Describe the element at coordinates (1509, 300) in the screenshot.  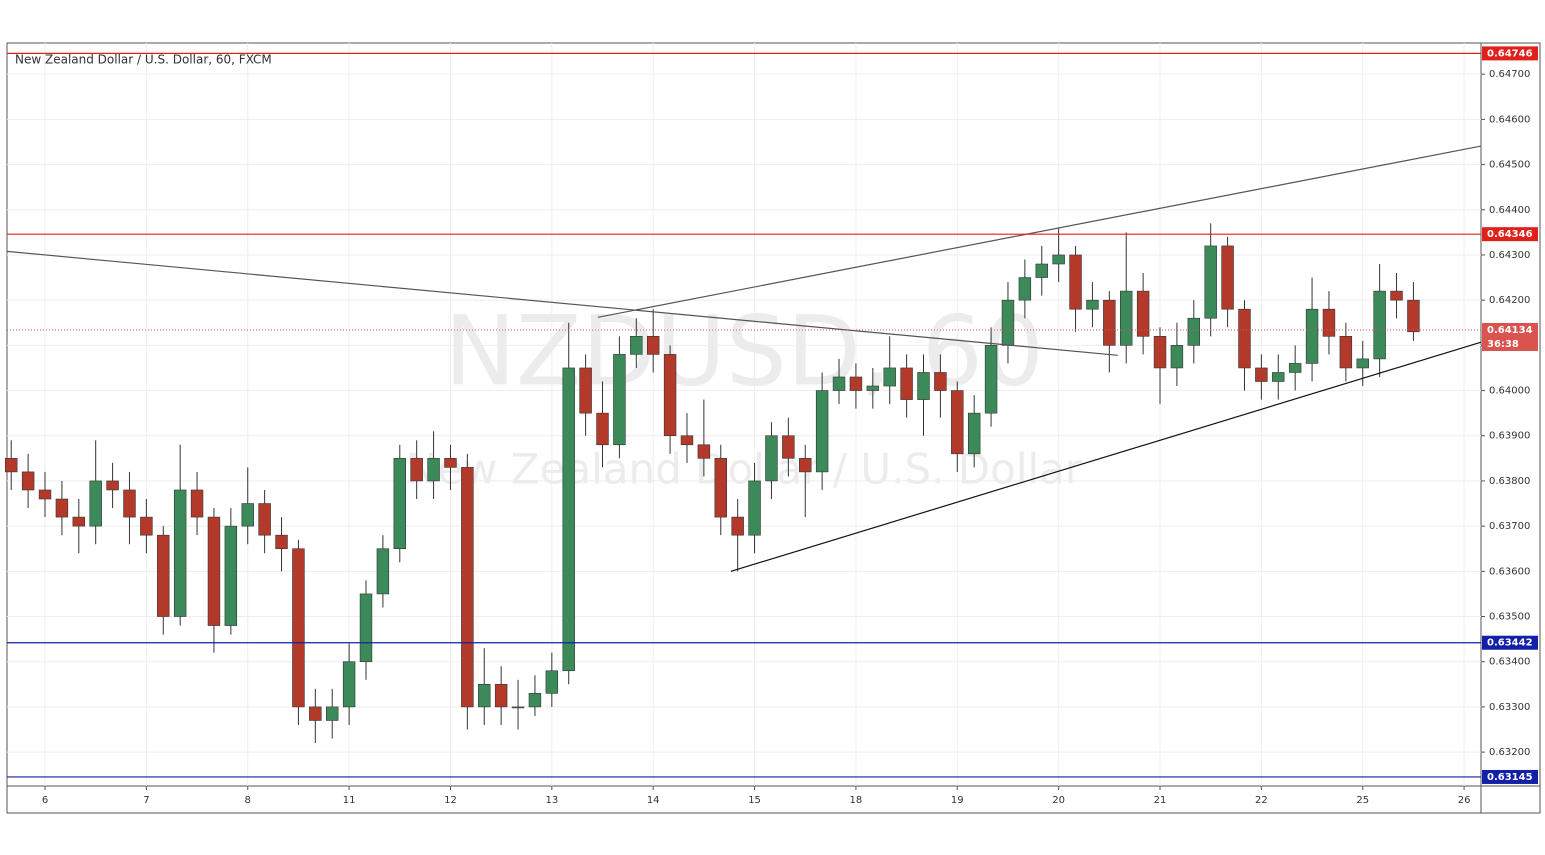
I see `y-tick-label: 0.64200` at that location.